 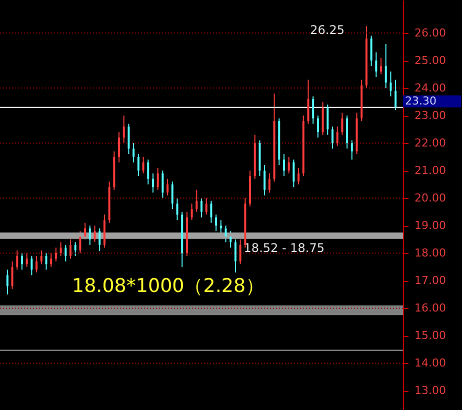 I want to click on y-tick-label: 14.00, so click(x=430, y=363).